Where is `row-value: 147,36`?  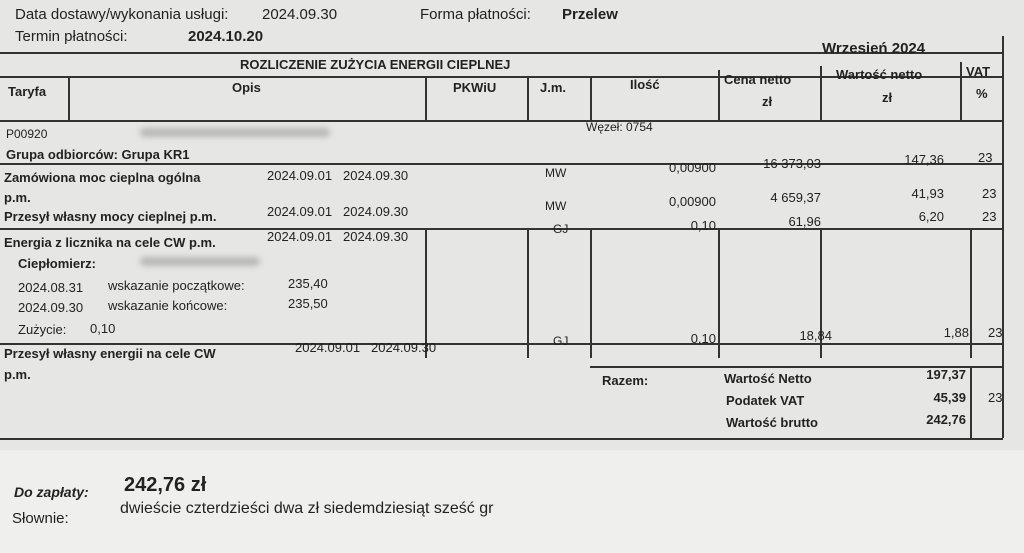 row-value: 147,36 is located at coordinates (924, 159).